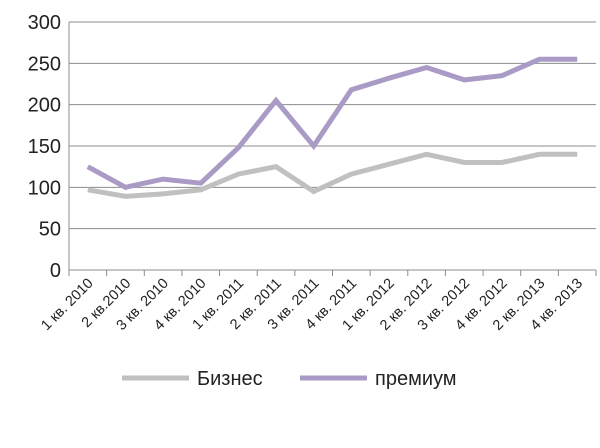 This screenshot has height=448, width=600. I want to click on y-tick-label: 0, so click(55, 271).